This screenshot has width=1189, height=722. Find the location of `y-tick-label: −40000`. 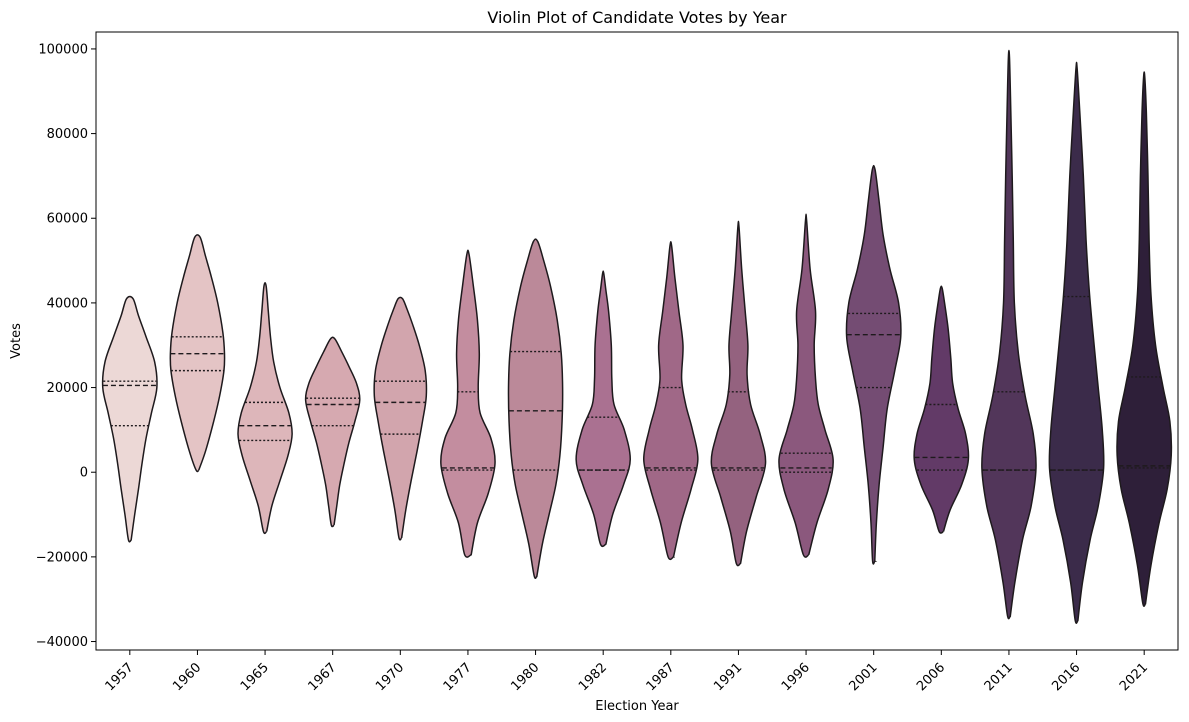

y-tick-label: −40000 is located at coordinates (62, 642).